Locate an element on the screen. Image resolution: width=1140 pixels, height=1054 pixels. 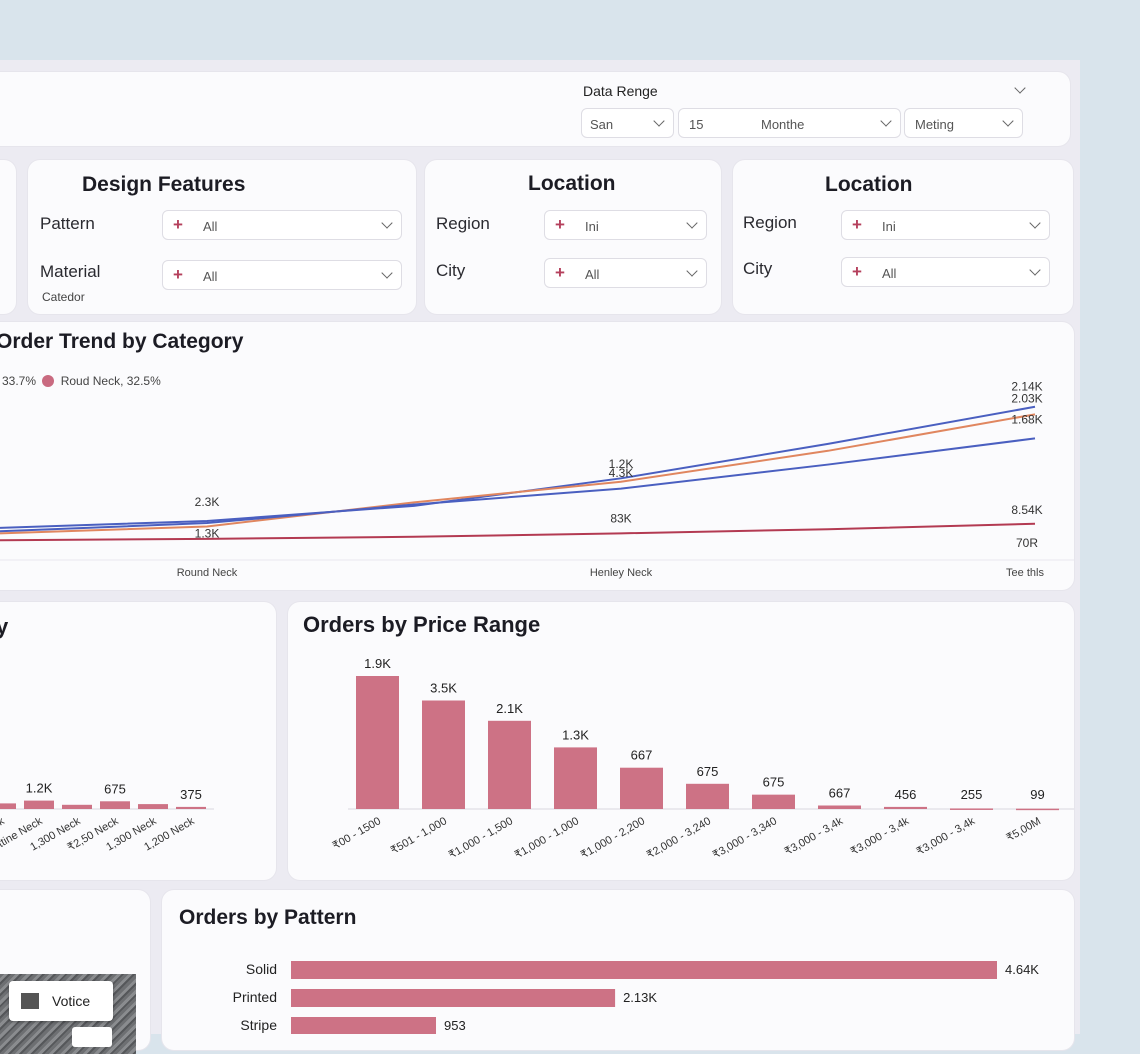
square-icon is located at coordinates (30, 1001).